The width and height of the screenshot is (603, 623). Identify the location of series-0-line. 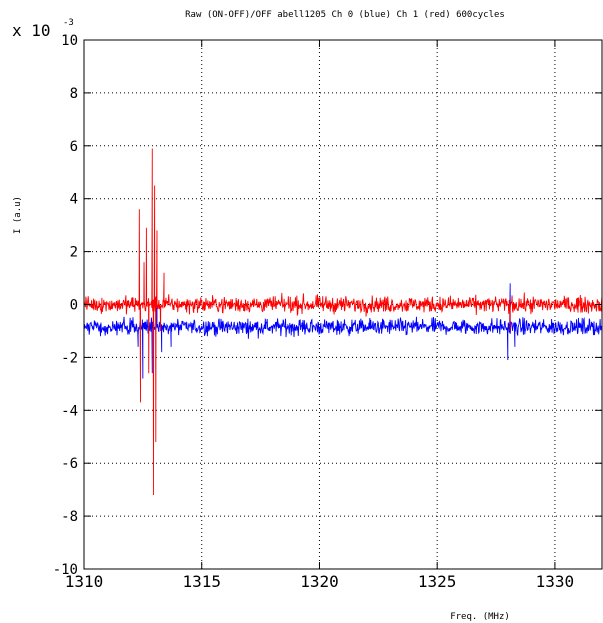
(343, 331).